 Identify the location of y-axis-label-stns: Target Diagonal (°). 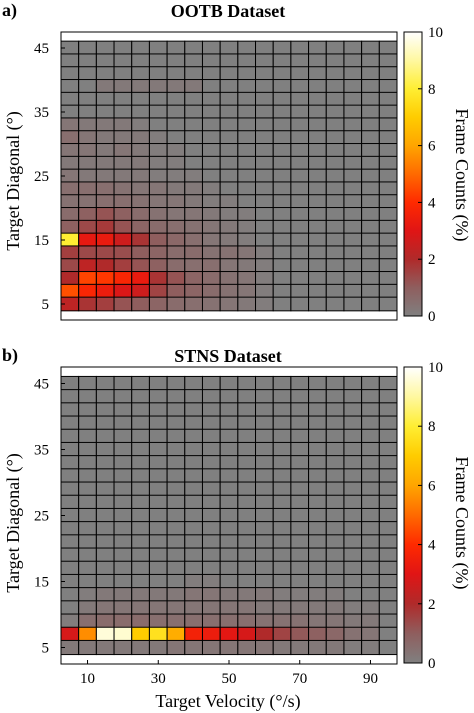
(13, 523).